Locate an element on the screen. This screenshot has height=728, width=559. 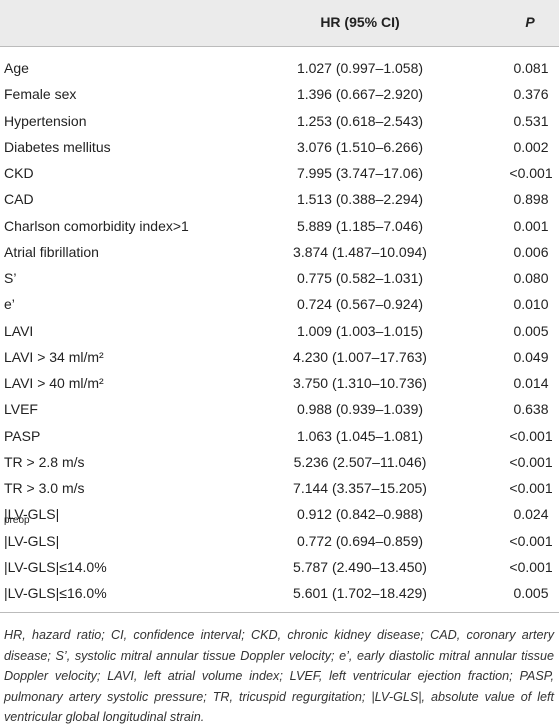
table-header: HR (95% CI) P is located at coordinates (279, 23).